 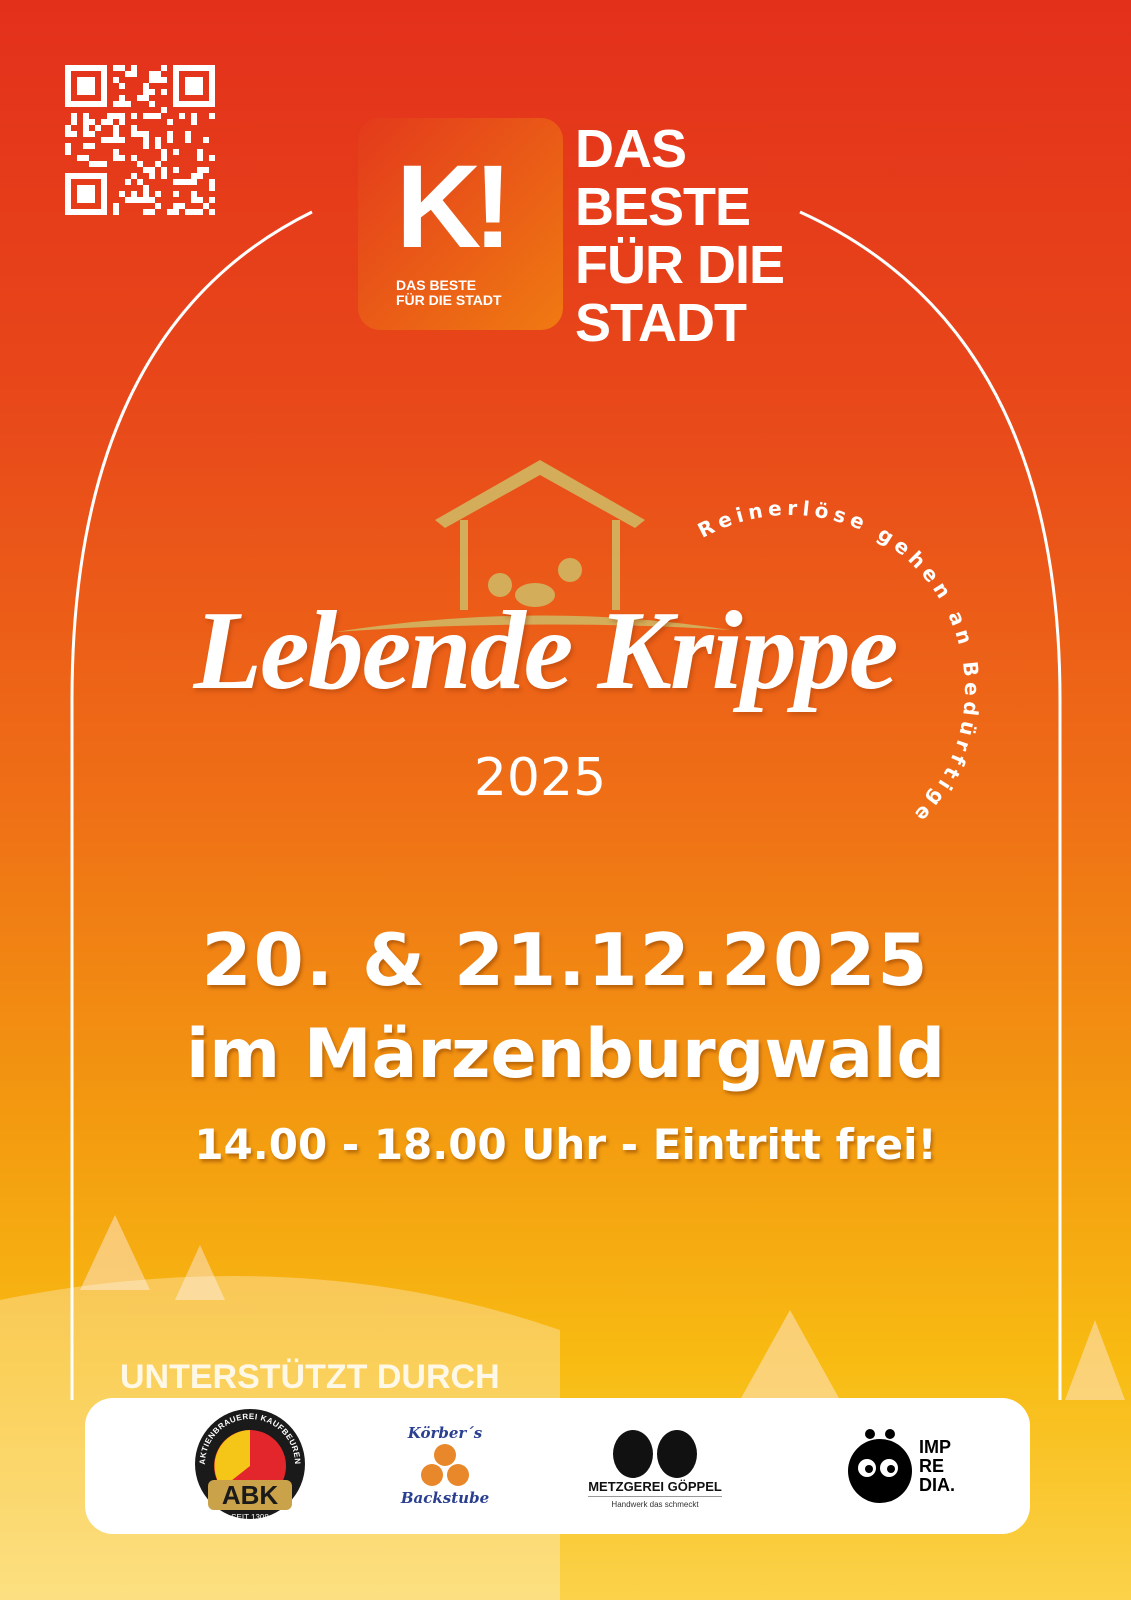 I want to click on impredia-text: IMP RE DIA., so click(x=937, y=1465).